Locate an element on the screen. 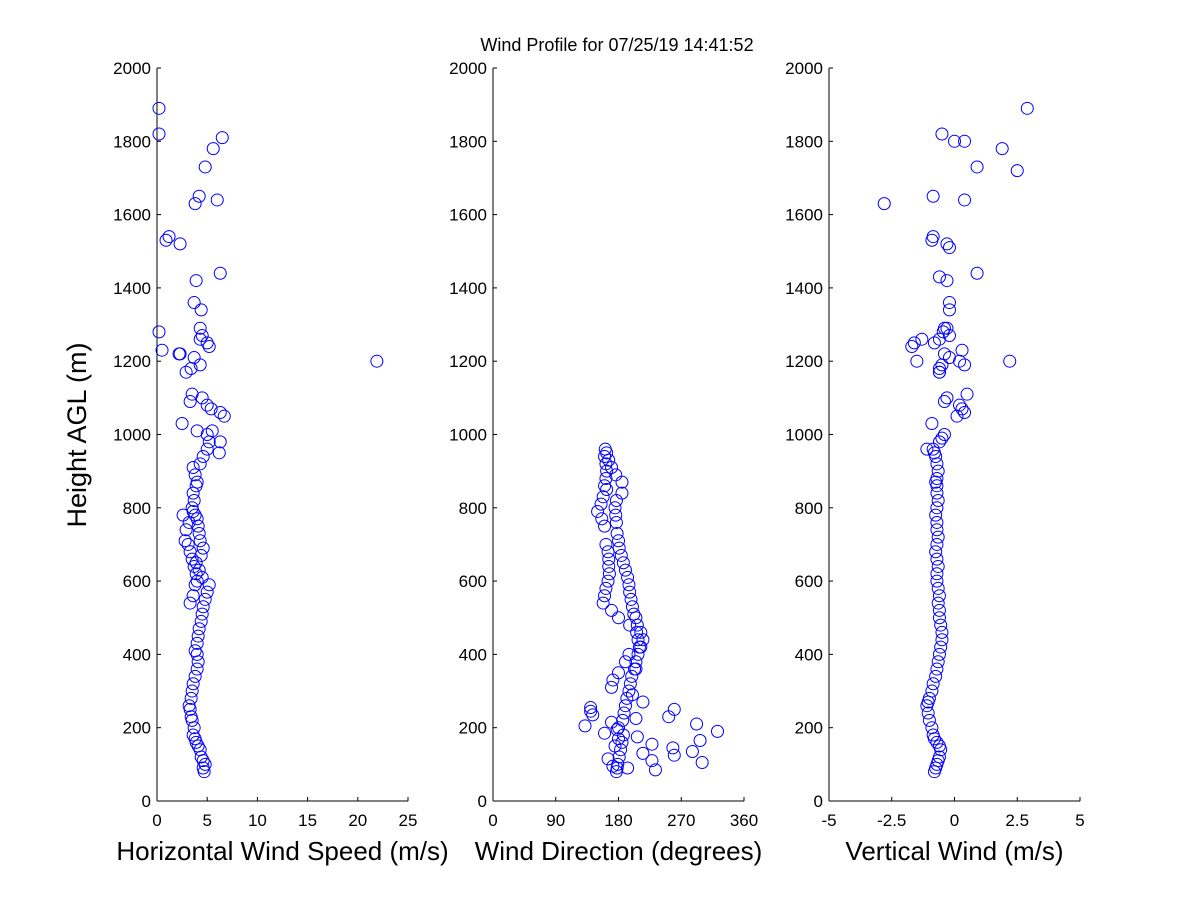 The height and width of the screenshot is (900, 1200). y-tick-label: 1600 is located at coordinates (804, 215).